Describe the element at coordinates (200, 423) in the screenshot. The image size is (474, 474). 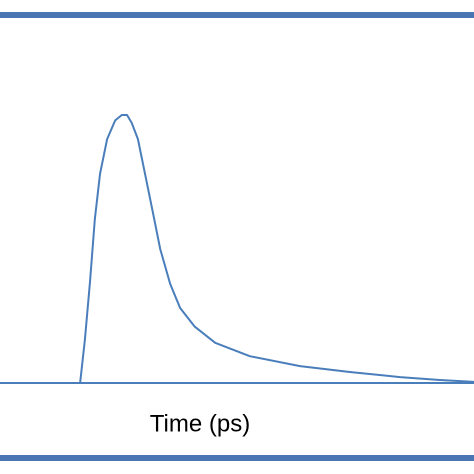
I see `x-axis-label: Time (ps)` at that location.